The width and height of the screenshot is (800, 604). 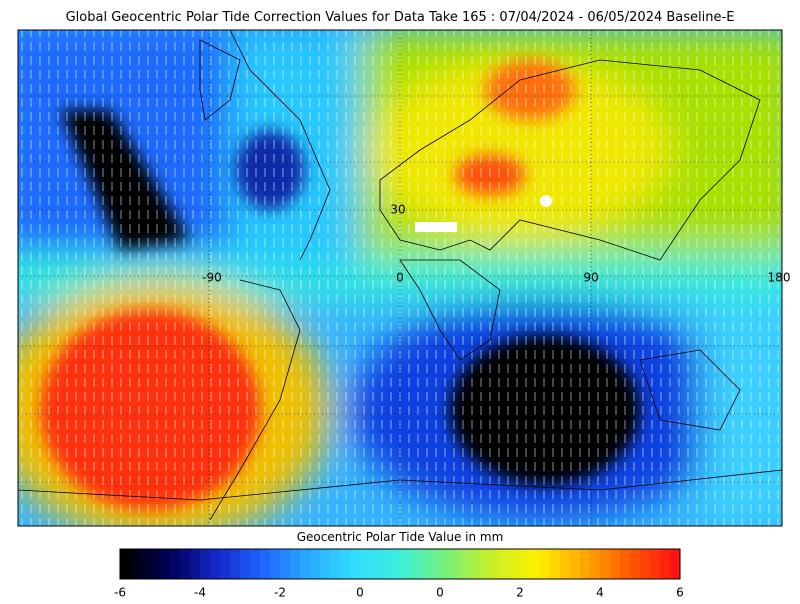 I want to click on grid-label: 90, so click(x=590, y=278).